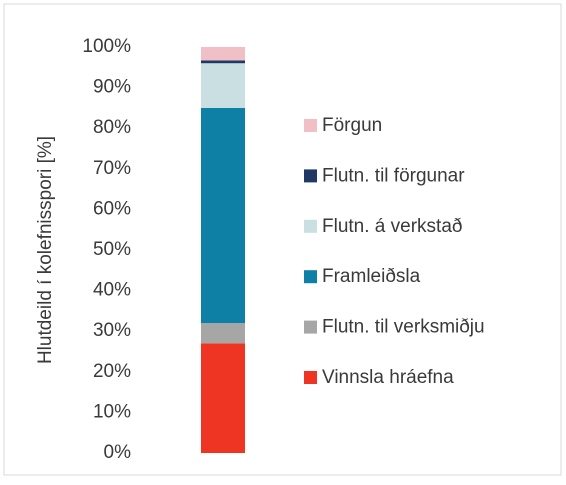 The width and height of the screenshot is (566, 485). Describe the element at coordinates (112, 290) in the screenshot. I see `y-tick-label: 40%` at that location.